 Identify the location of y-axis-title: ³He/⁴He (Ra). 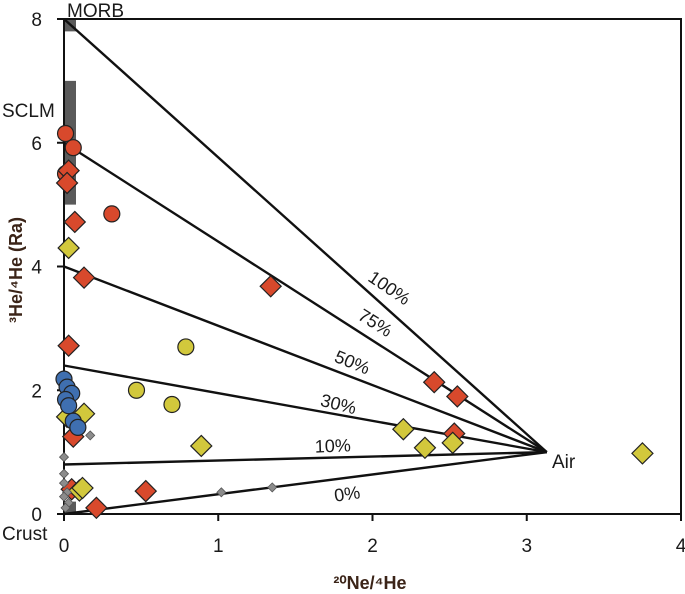
(16, 270).